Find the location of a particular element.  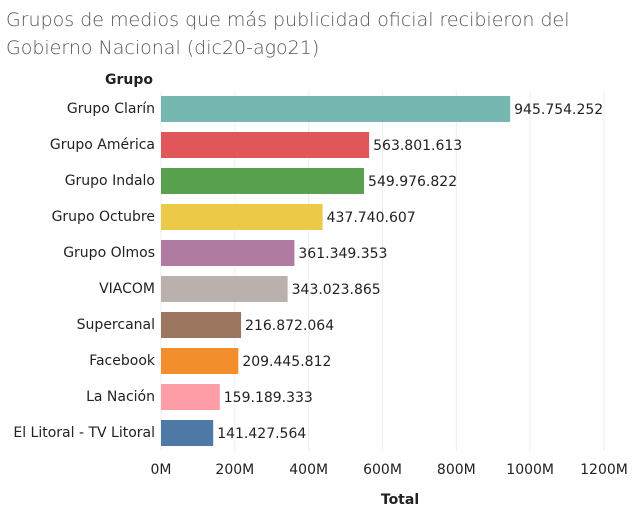

value-label: 209.445.812 is located at coordinates (286, 362).